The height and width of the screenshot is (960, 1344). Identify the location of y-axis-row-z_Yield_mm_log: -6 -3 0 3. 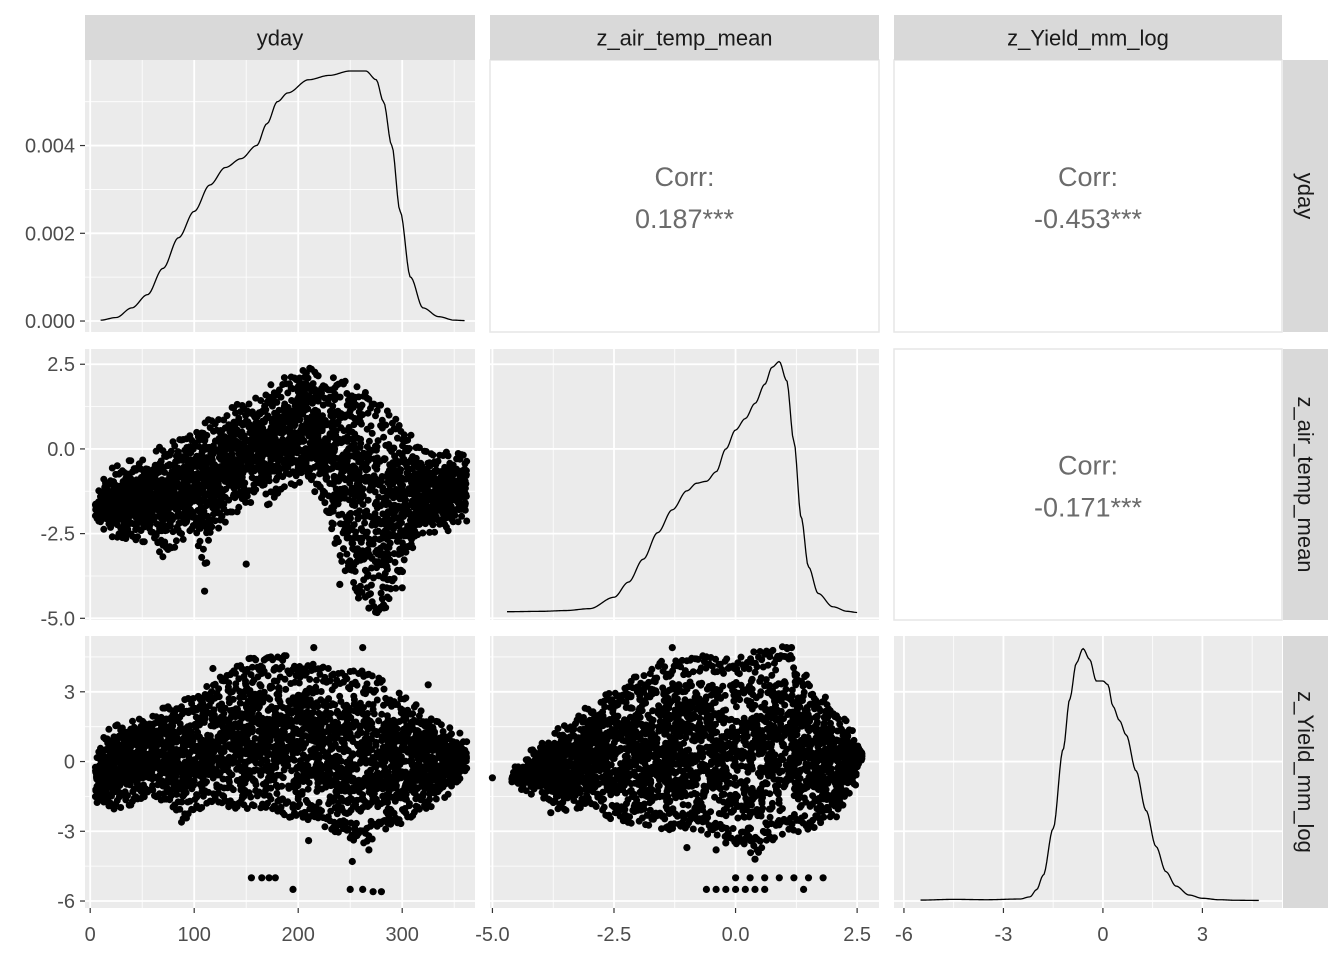
(71, 797).